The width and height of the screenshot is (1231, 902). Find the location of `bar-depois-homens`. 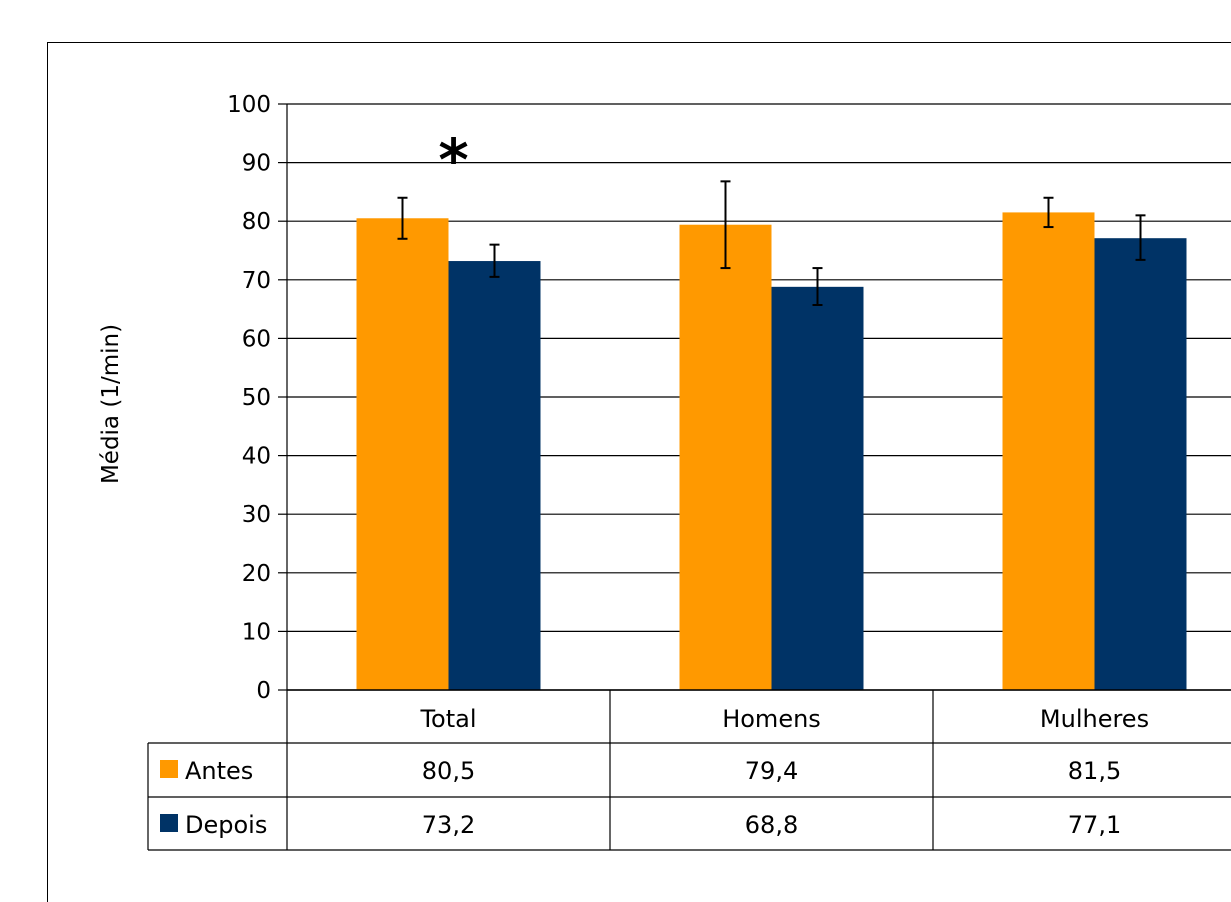

bar-depois-homens is located at coordinates (817, 488).